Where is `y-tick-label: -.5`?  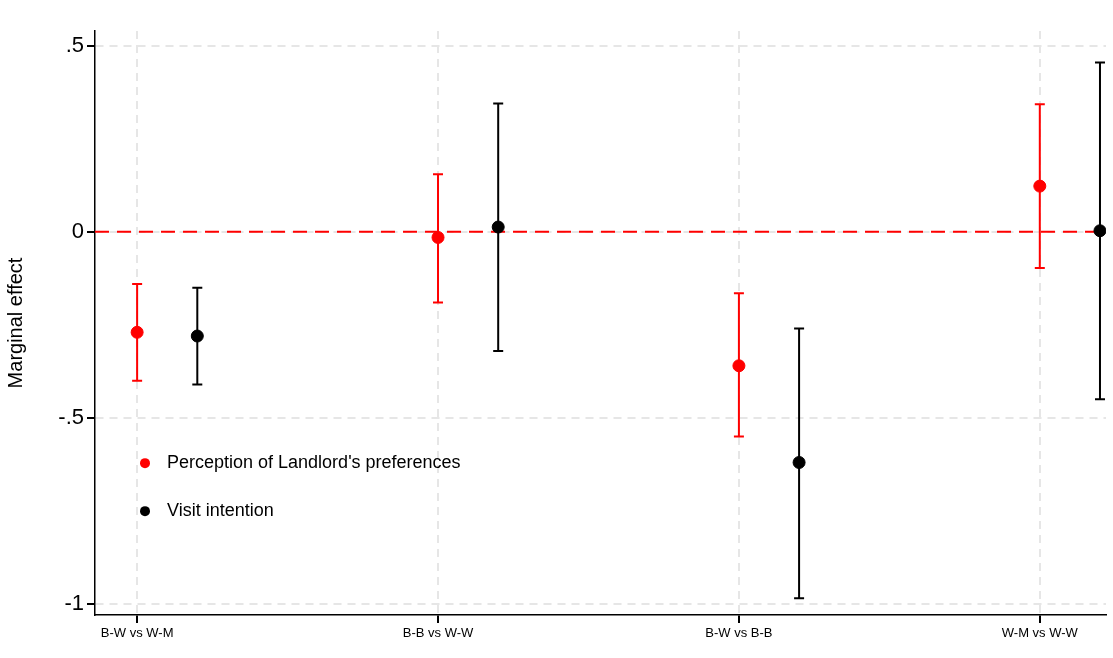
y-tick-label: -.5 is located at coordinates (71, 416).